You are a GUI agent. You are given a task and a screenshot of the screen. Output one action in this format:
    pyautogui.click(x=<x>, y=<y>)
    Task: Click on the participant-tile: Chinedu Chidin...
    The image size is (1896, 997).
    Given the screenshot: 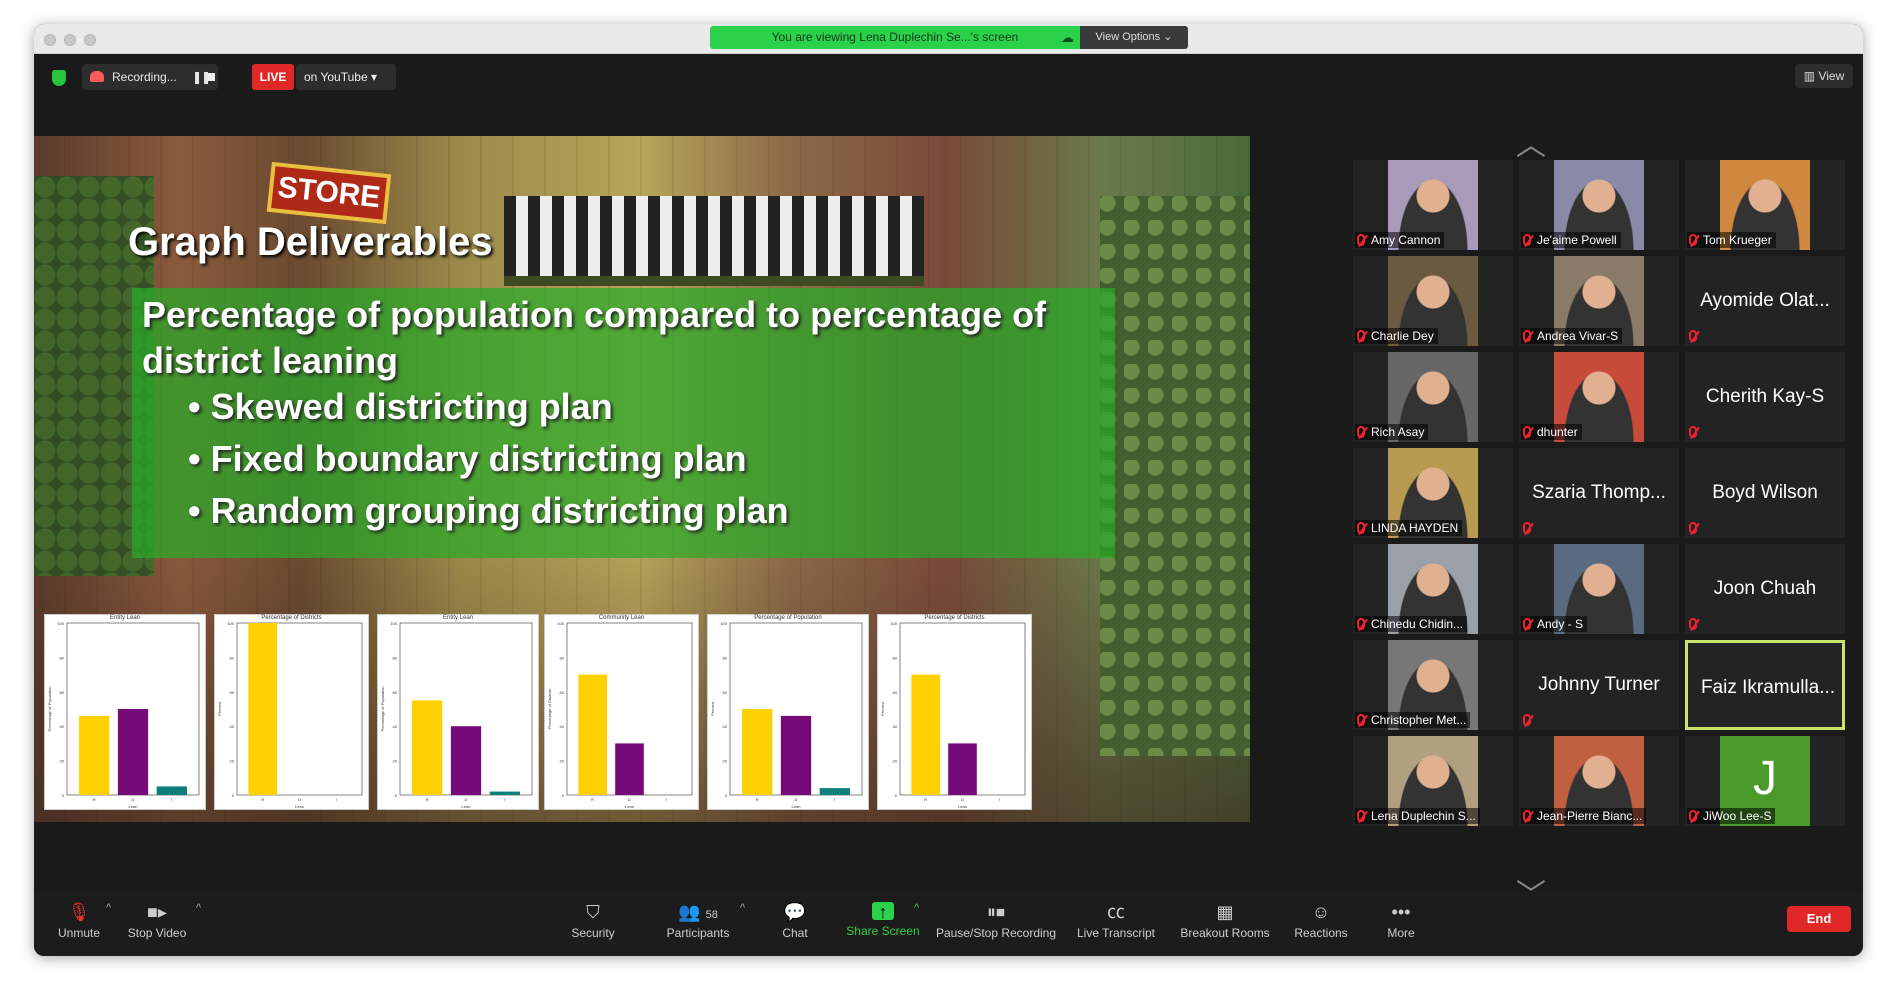 What is the action you would take?
    pyautogui.click(x=1433, y=589)
    